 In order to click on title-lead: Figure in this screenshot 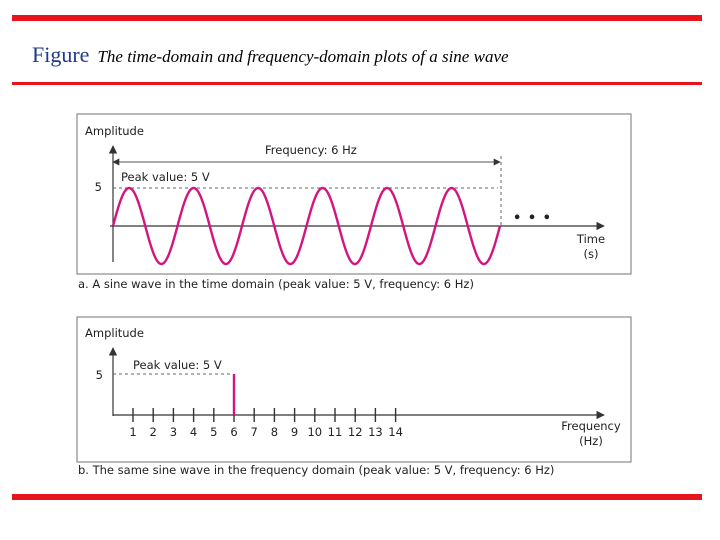, I will do `click(61, 54)`.